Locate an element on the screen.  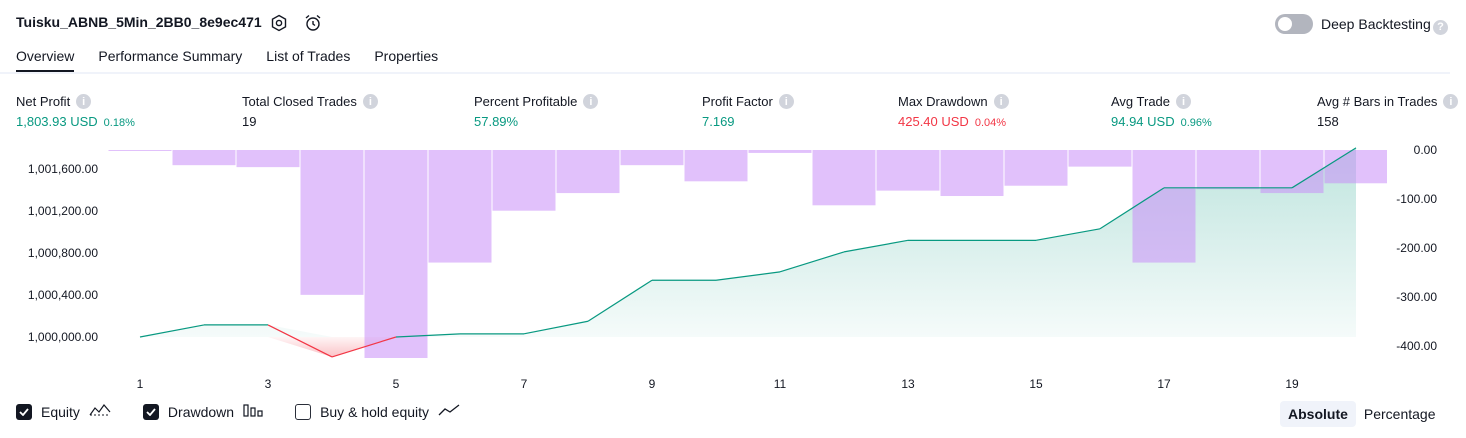
equity-line-icon is located at coordinates (100, 411).